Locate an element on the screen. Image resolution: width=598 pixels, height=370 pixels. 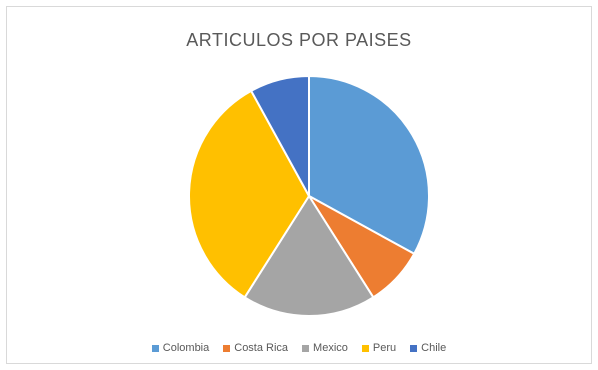
legend-label: Colombia is located at coordinates (186, 348).